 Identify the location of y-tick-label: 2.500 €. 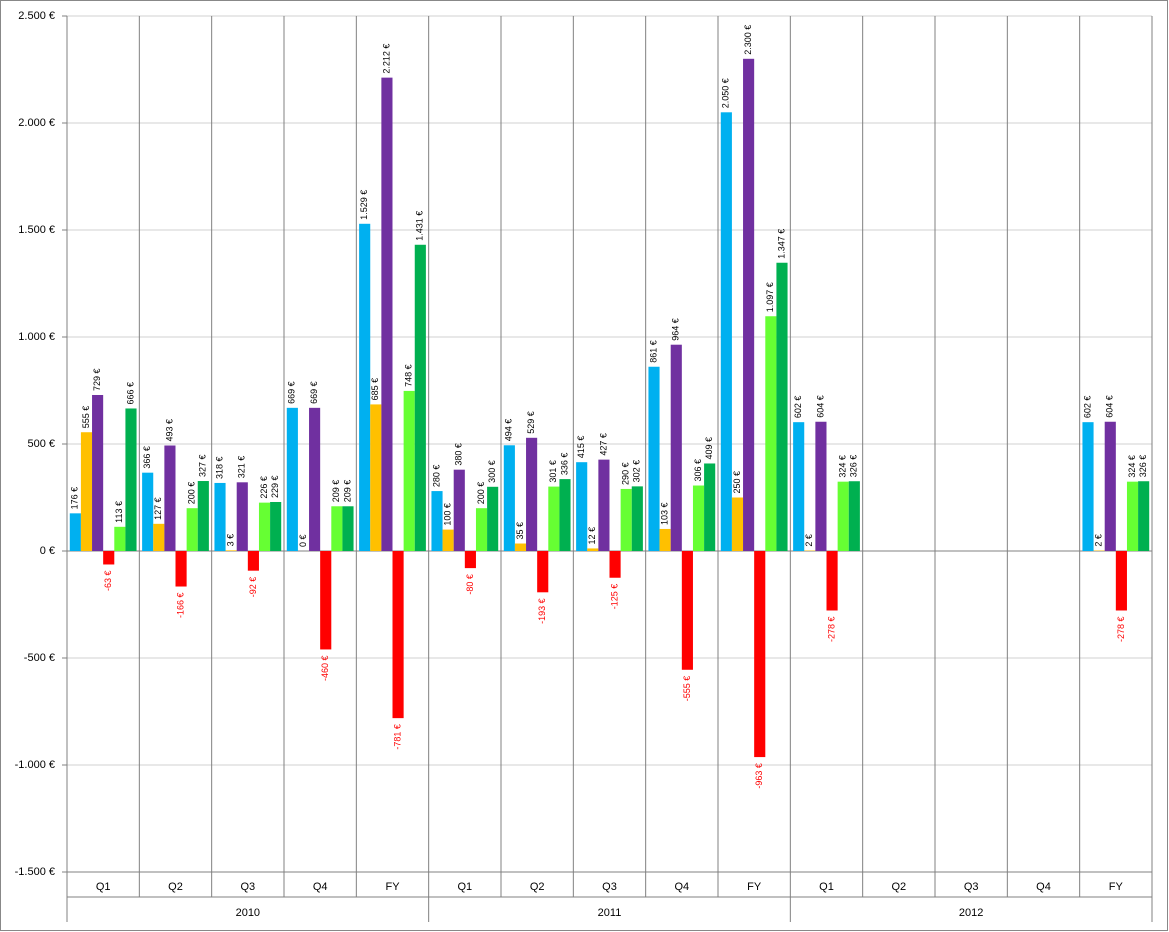
(36, 16).